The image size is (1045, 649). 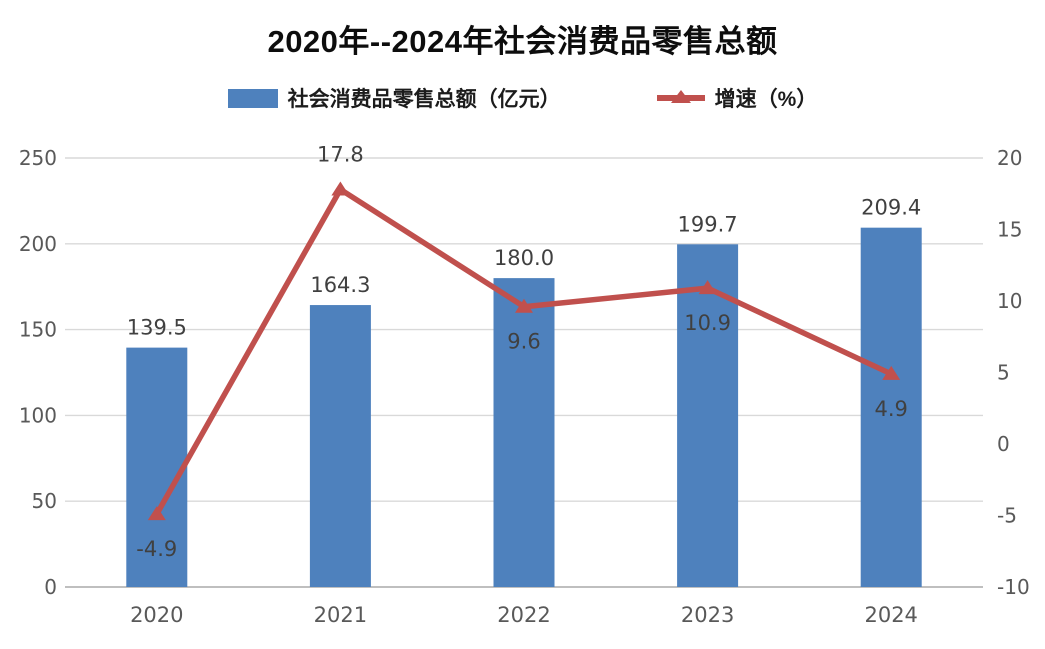 I want to click on y-axis-left-tick-label: 200, so click(x=38, y=244).